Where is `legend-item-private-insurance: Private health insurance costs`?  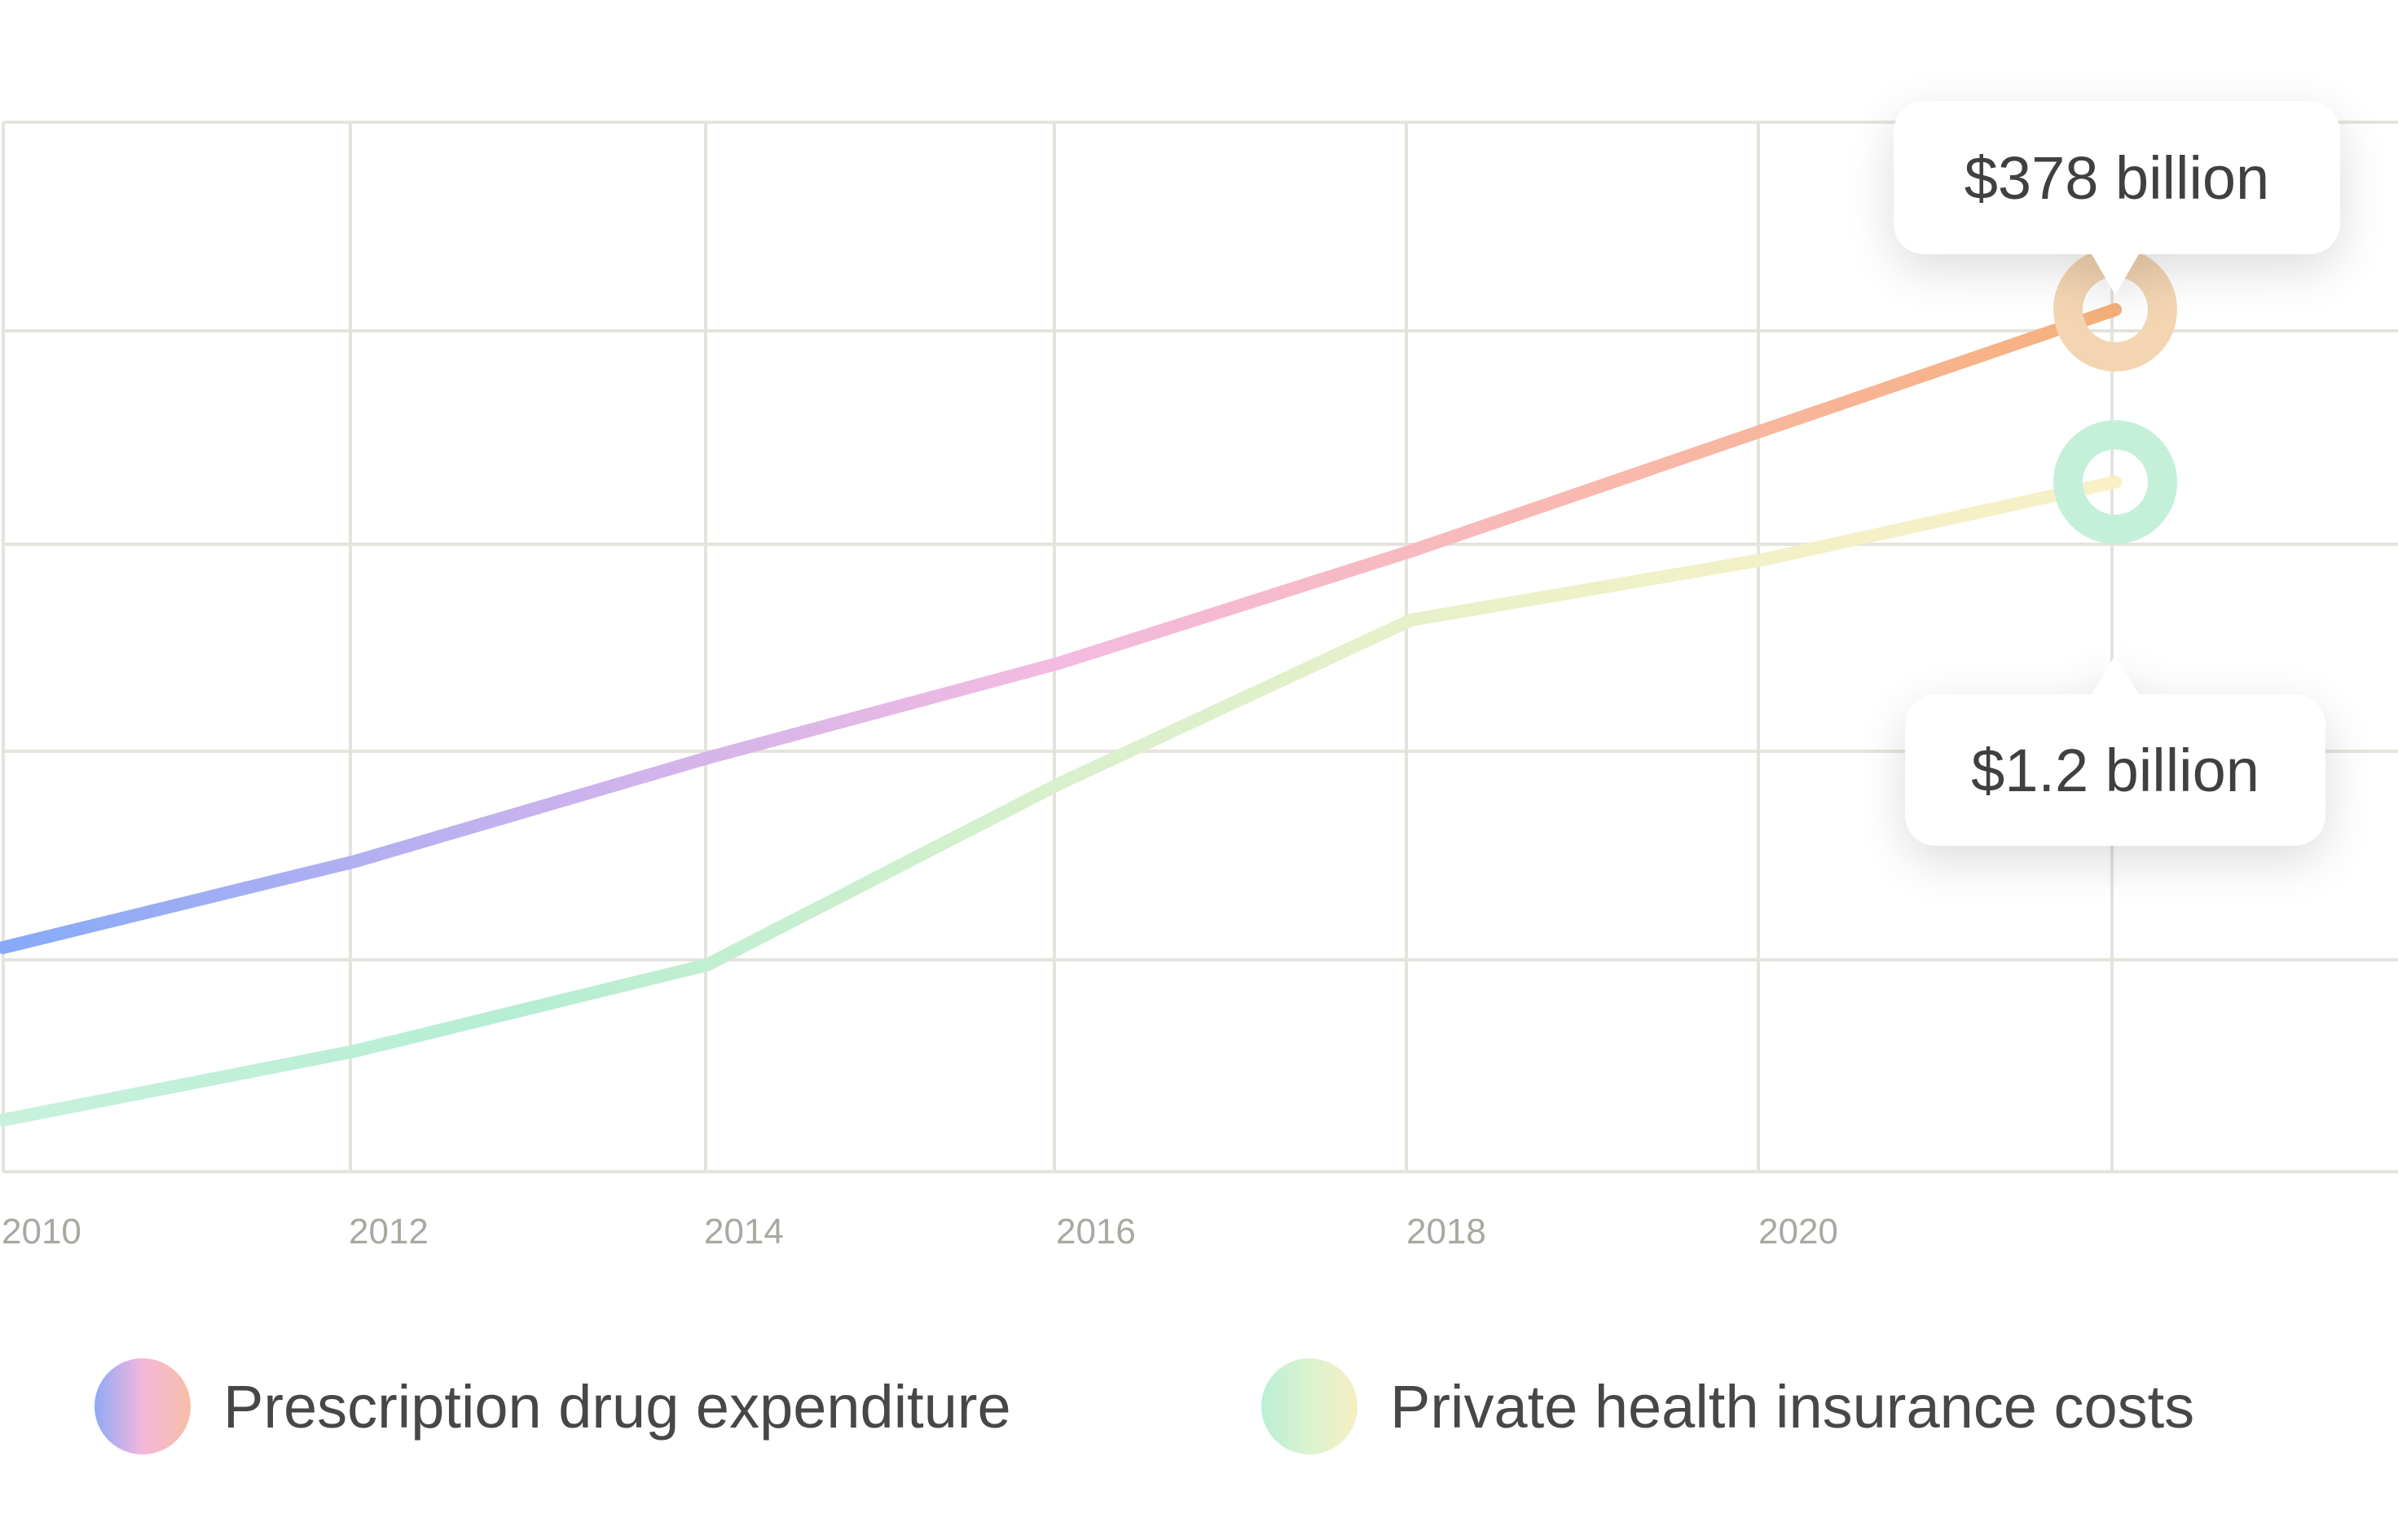 legend-item-private-insurance: Private health insurance costs is located at coordinates (1727, 1406).